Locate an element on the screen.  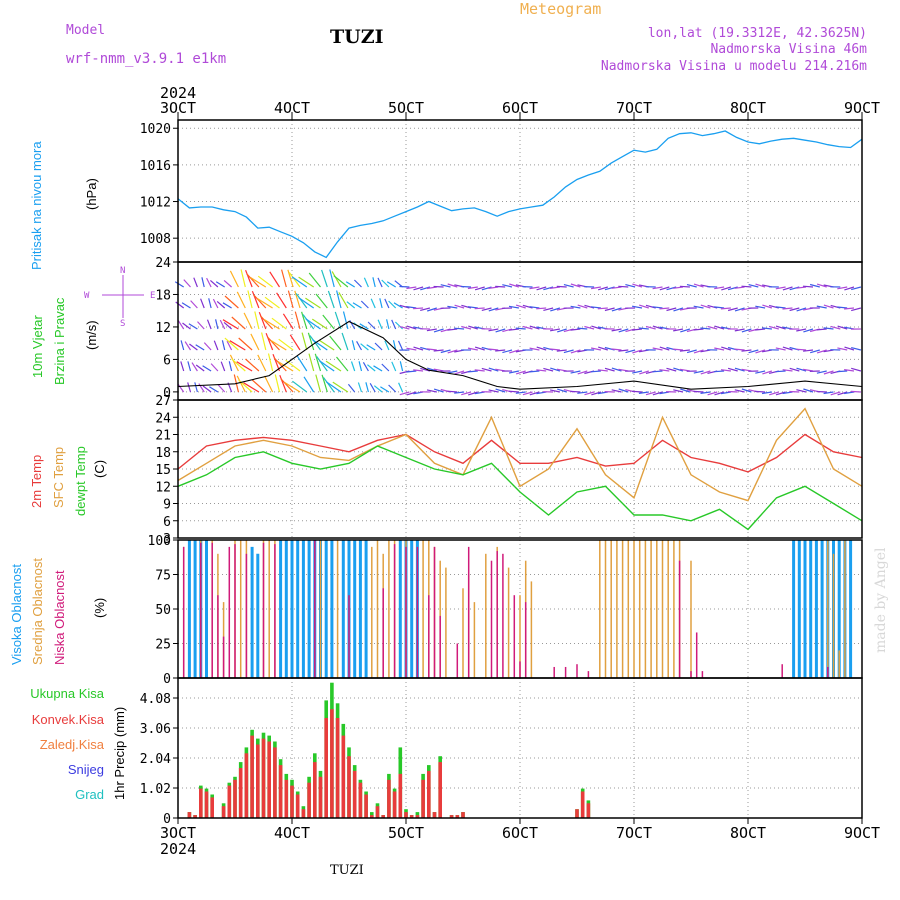
y-tick-label: 1012 is located at coordinates (155, 203).